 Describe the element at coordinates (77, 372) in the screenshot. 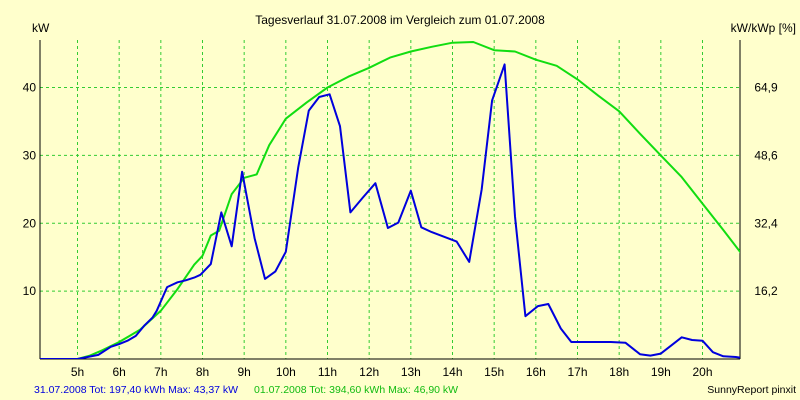

I see `x-tick-label: 5h` at that location.